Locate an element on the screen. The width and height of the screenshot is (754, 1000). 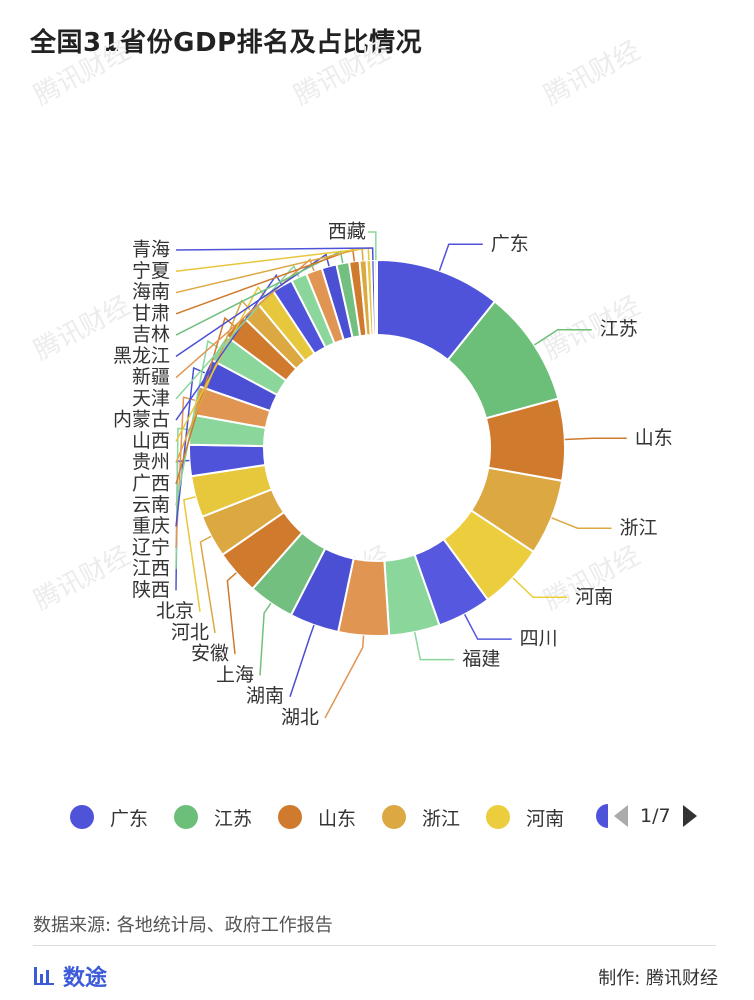
brand-name: 数途 is located at coordinates (85, 978).